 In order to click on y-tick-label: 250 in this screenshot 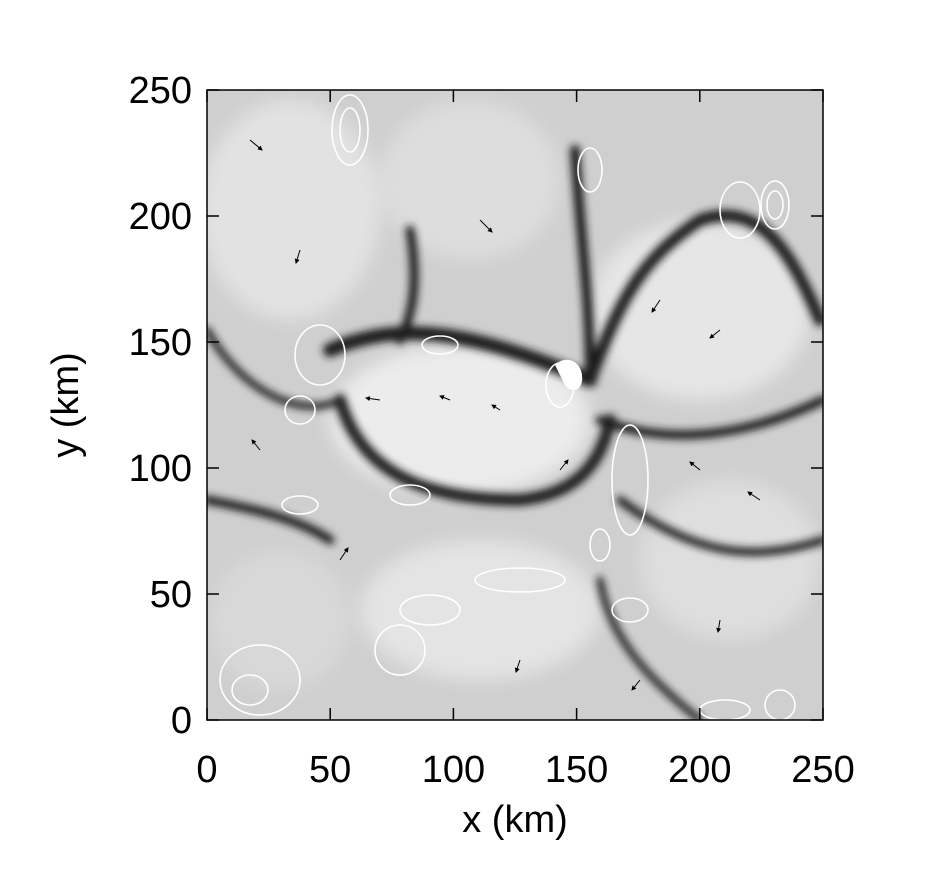, I will do `click(160, 91)`.